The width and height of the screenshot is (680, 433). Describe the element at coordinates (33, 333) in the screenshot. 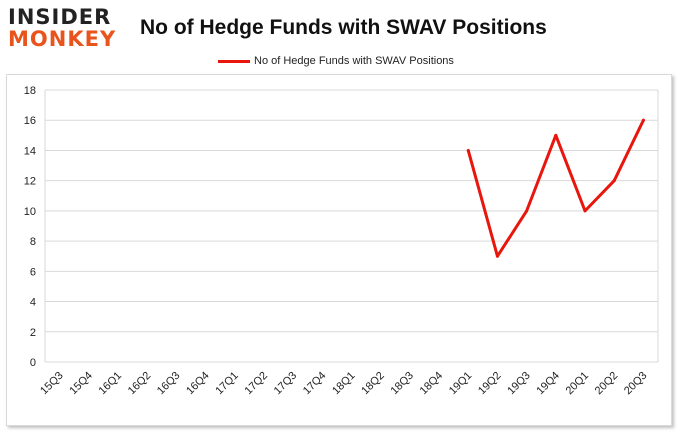

I see `y-tick-label: 2` at that location.